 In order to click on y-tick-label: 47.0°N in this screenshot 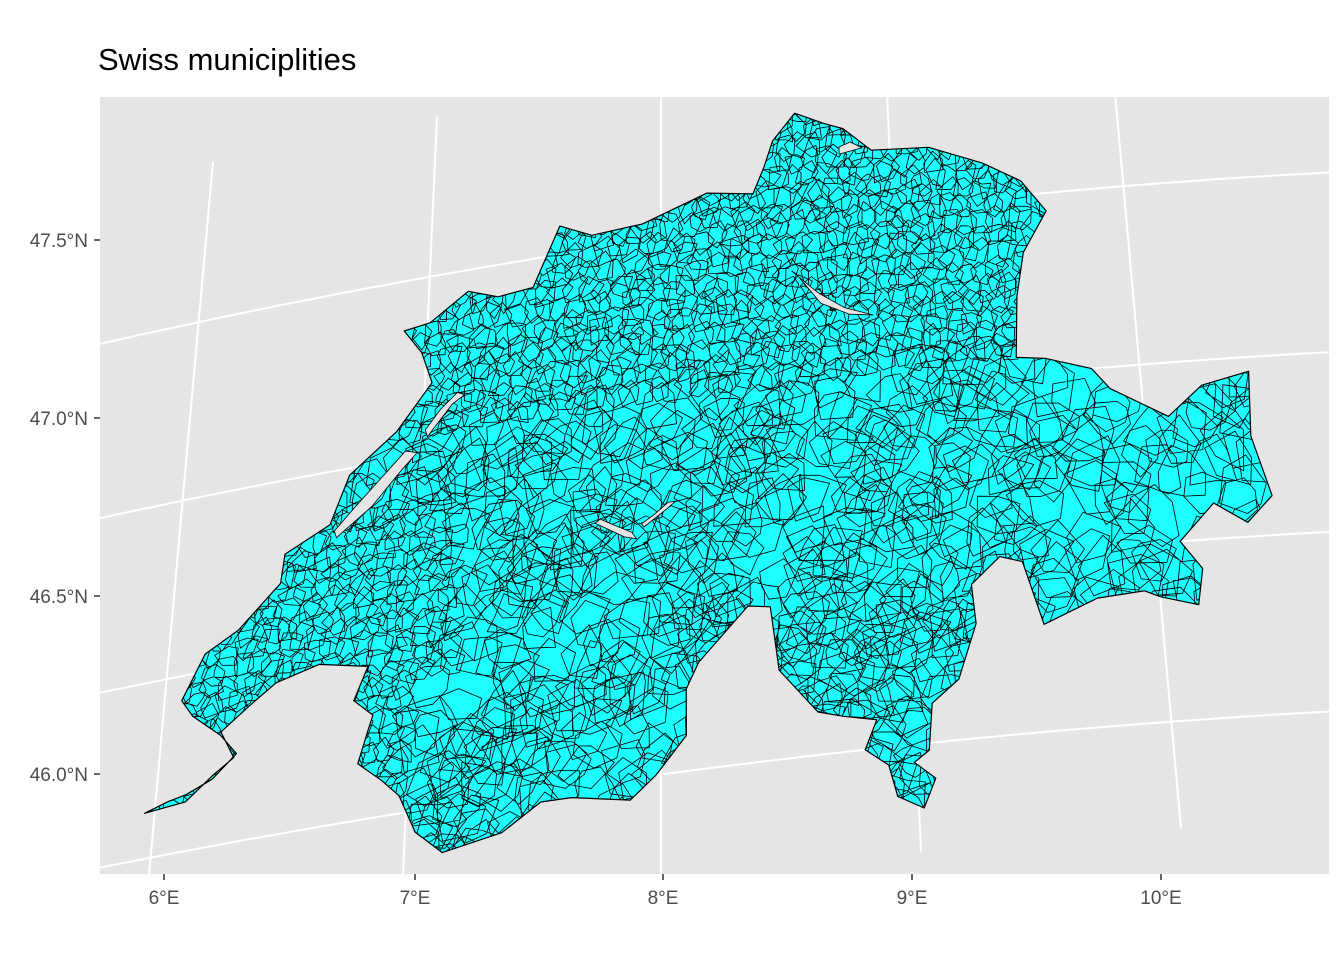, I will do `click(59, 419)`.